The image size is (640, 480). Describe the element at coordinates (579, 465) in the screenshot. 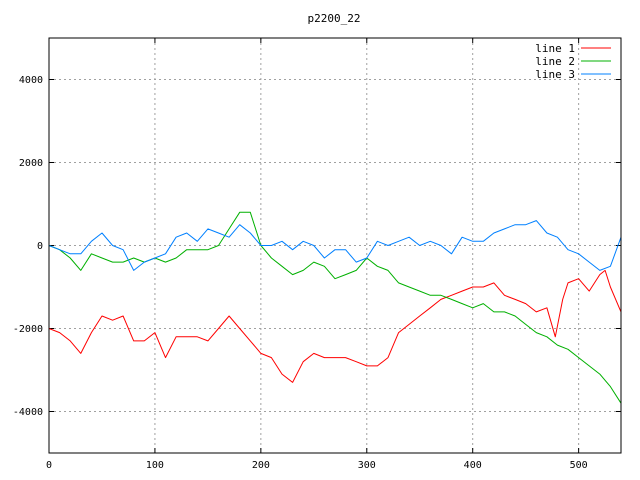

I see `x-tick-label: 500` at that location.